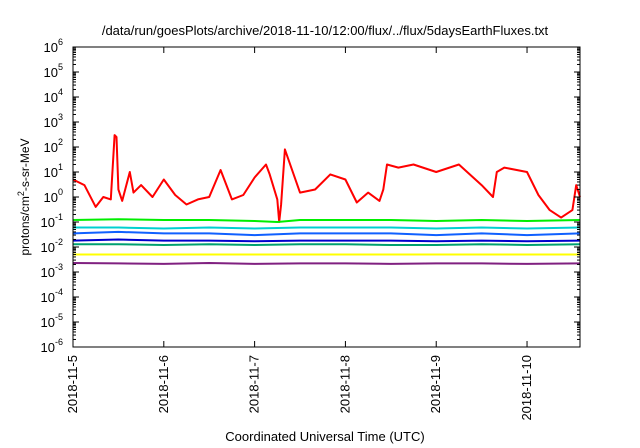  I want to click on x-tick-label: 2018-11-6, so click(163, 384).